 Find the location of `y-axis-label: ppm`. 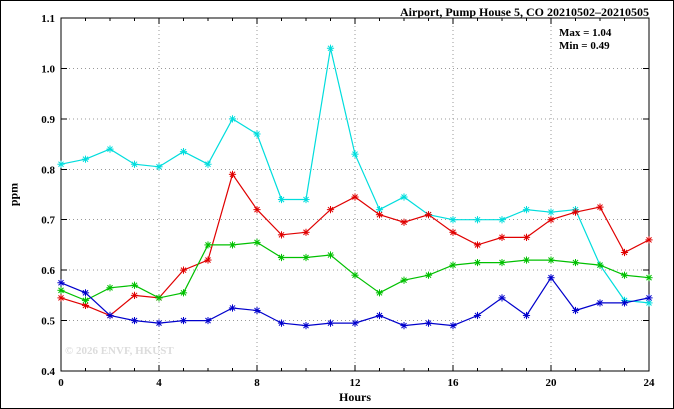

y-axis-label: ppm is located at coordinates (13, 194).